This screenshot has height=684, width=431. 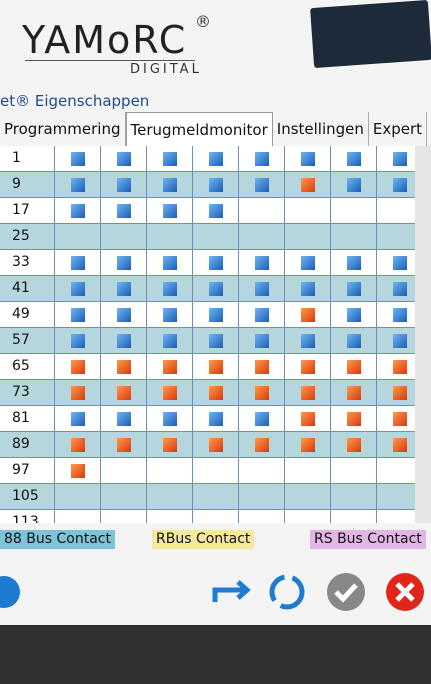 What do you see at coordinates (231, 591) in the screenshot?
I see `forward-button` at bounding box center [231, 591].